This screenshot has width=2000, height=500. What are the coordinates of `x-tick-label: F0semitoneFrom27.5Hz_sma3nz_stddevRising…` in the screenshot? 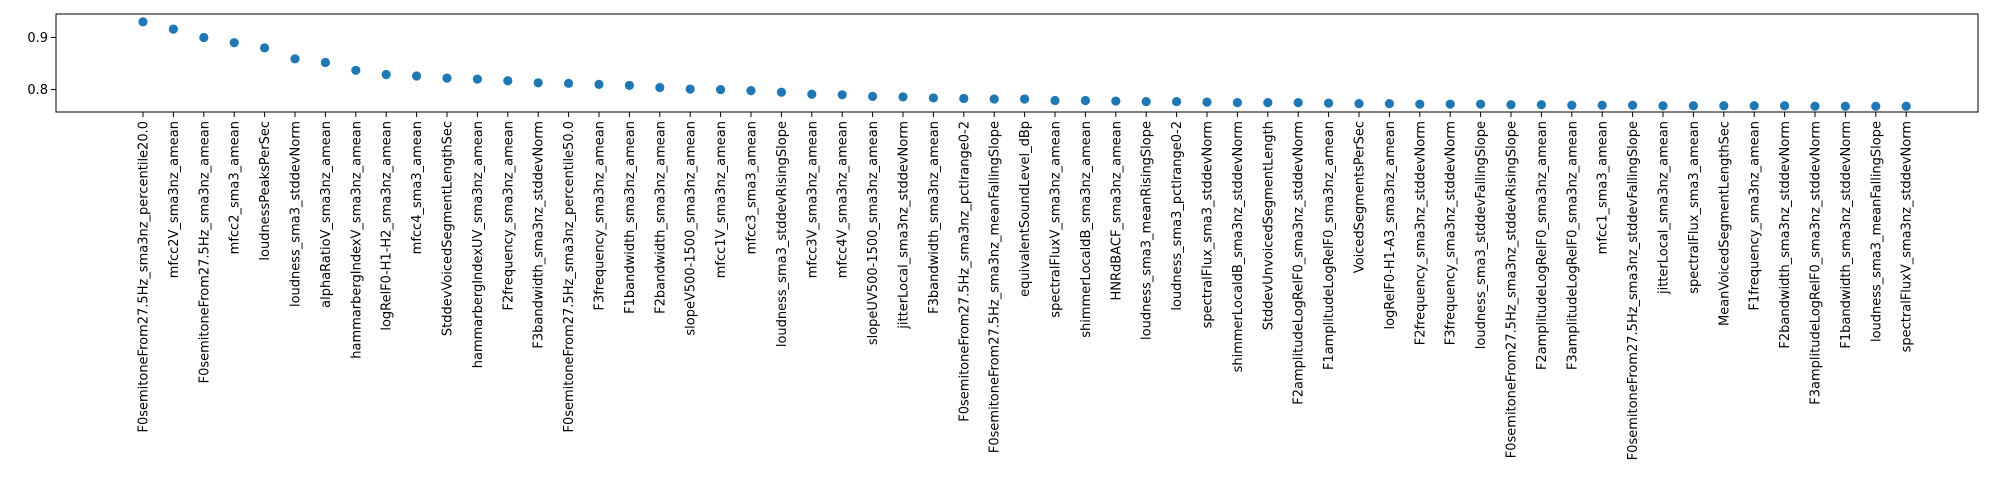 It's located at (1512, 289).